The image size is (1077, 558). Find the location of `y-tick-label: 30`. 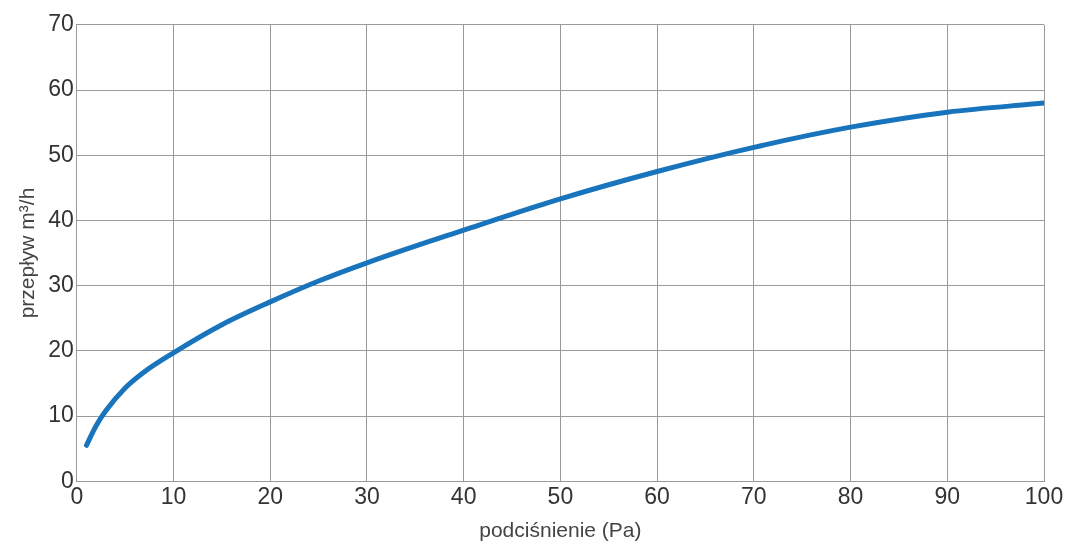

y-tick-label: 30 is located at coordinates (61, 283).